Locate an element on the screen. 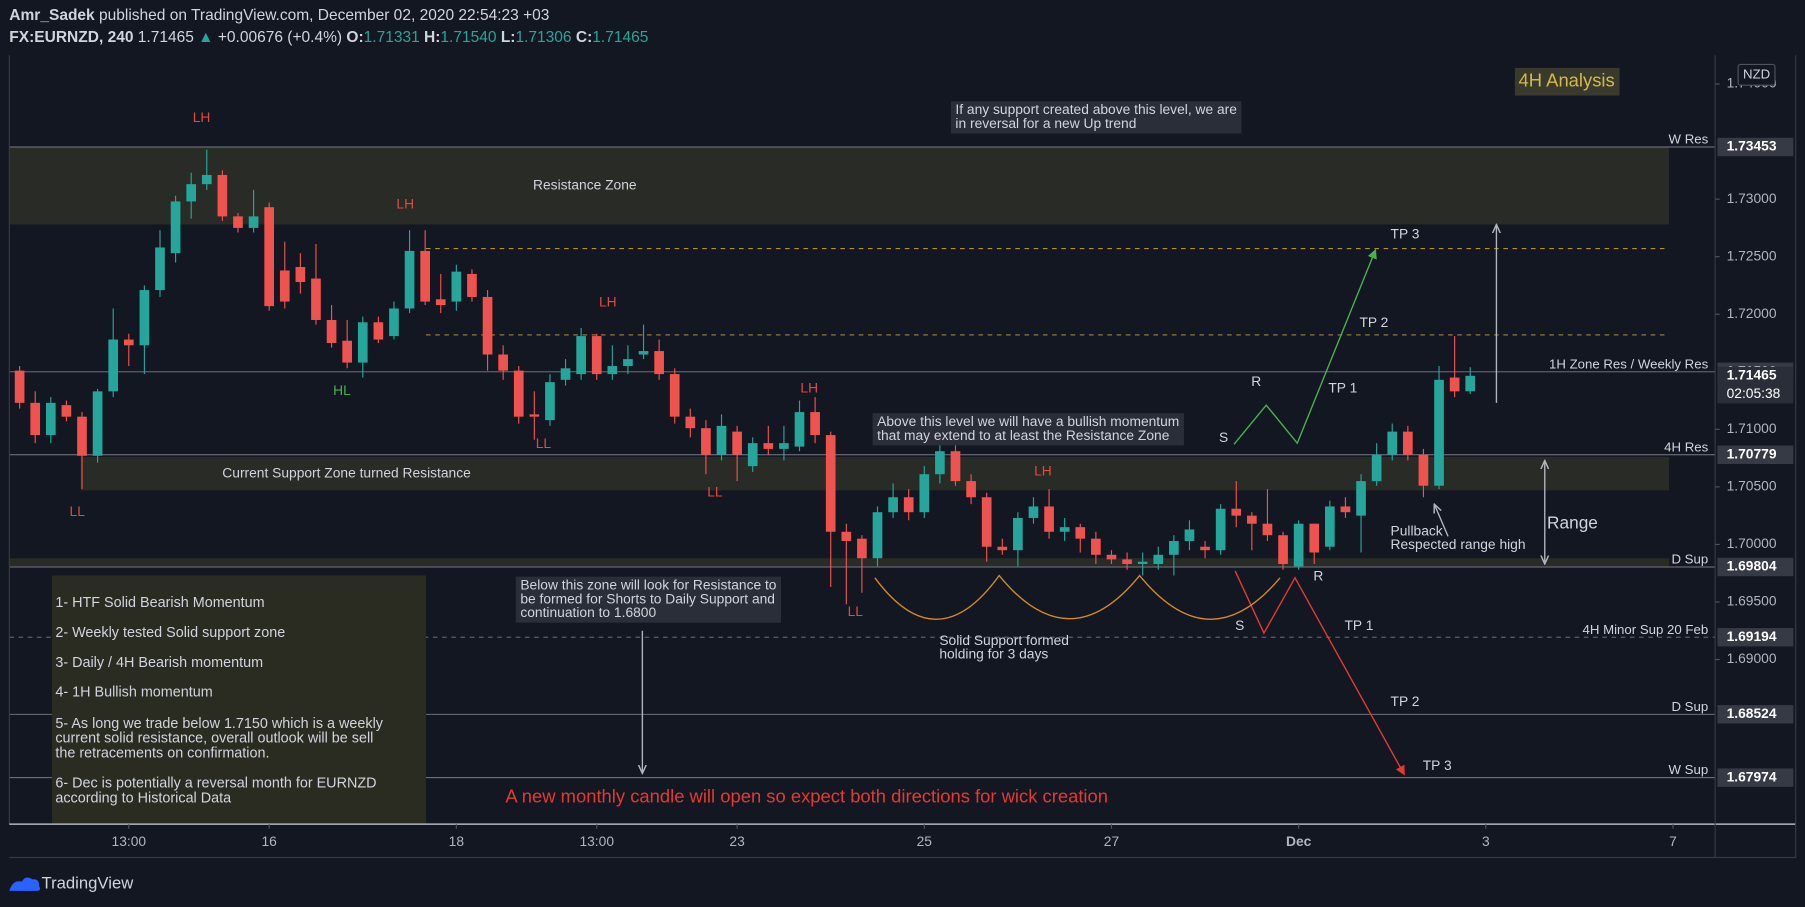 This screenshot has height=907, width=1805. level-name: 1H Zone Res / Weekly Res is located at coordinates (1629, 363).